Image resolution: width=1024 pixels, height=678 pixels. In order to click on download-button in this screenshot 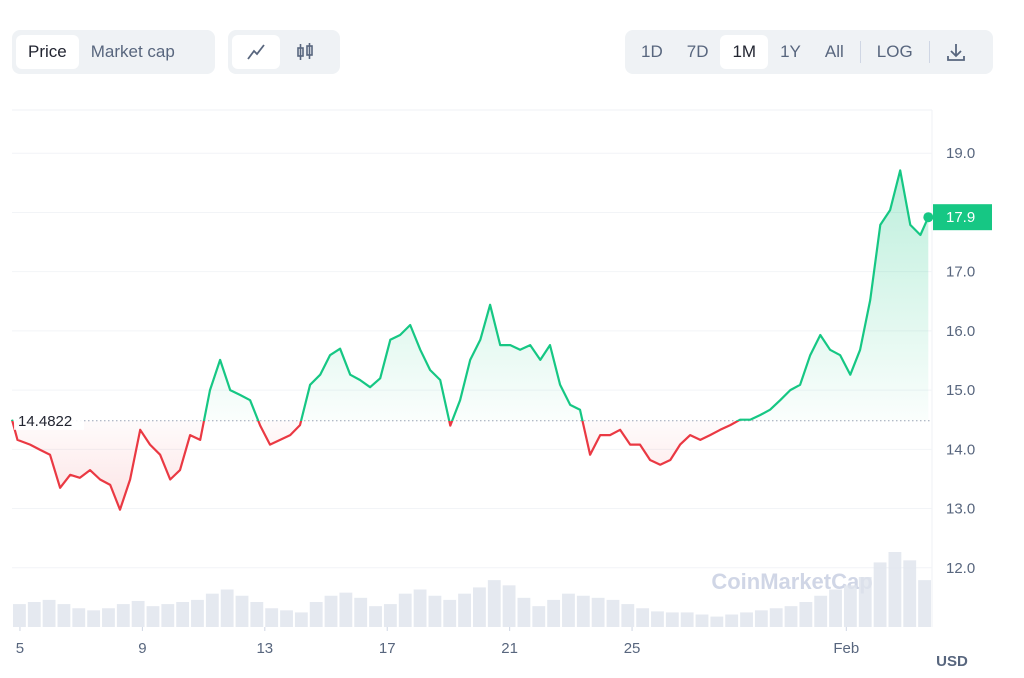, I will do `click(956, 52)`.